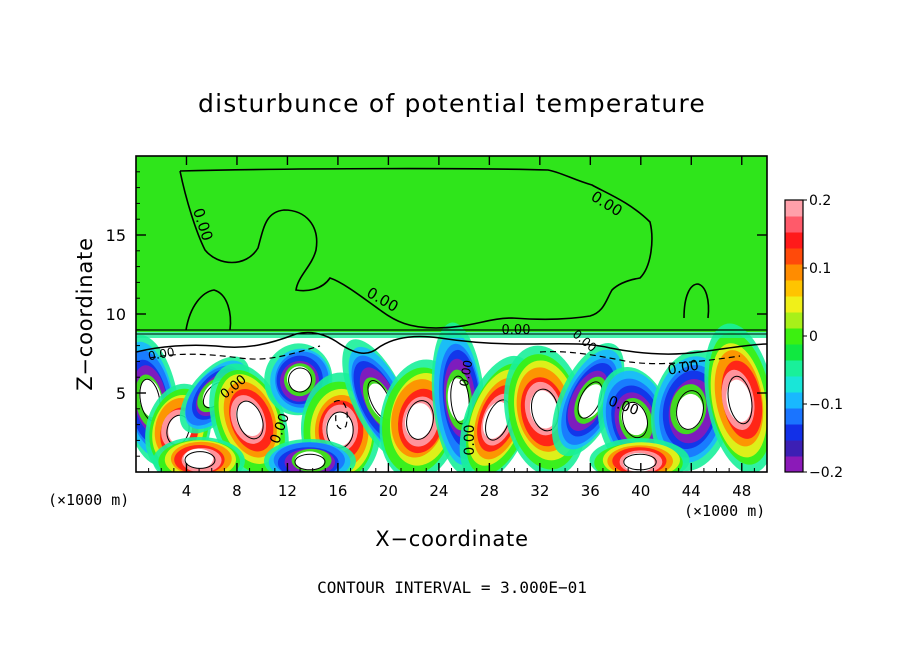 This screenshot has height=654, width=904. What do you see at coordinates (438, 491) in the screenshot?
I see `x-tick-label: 24` at bounding box center [438, 491].